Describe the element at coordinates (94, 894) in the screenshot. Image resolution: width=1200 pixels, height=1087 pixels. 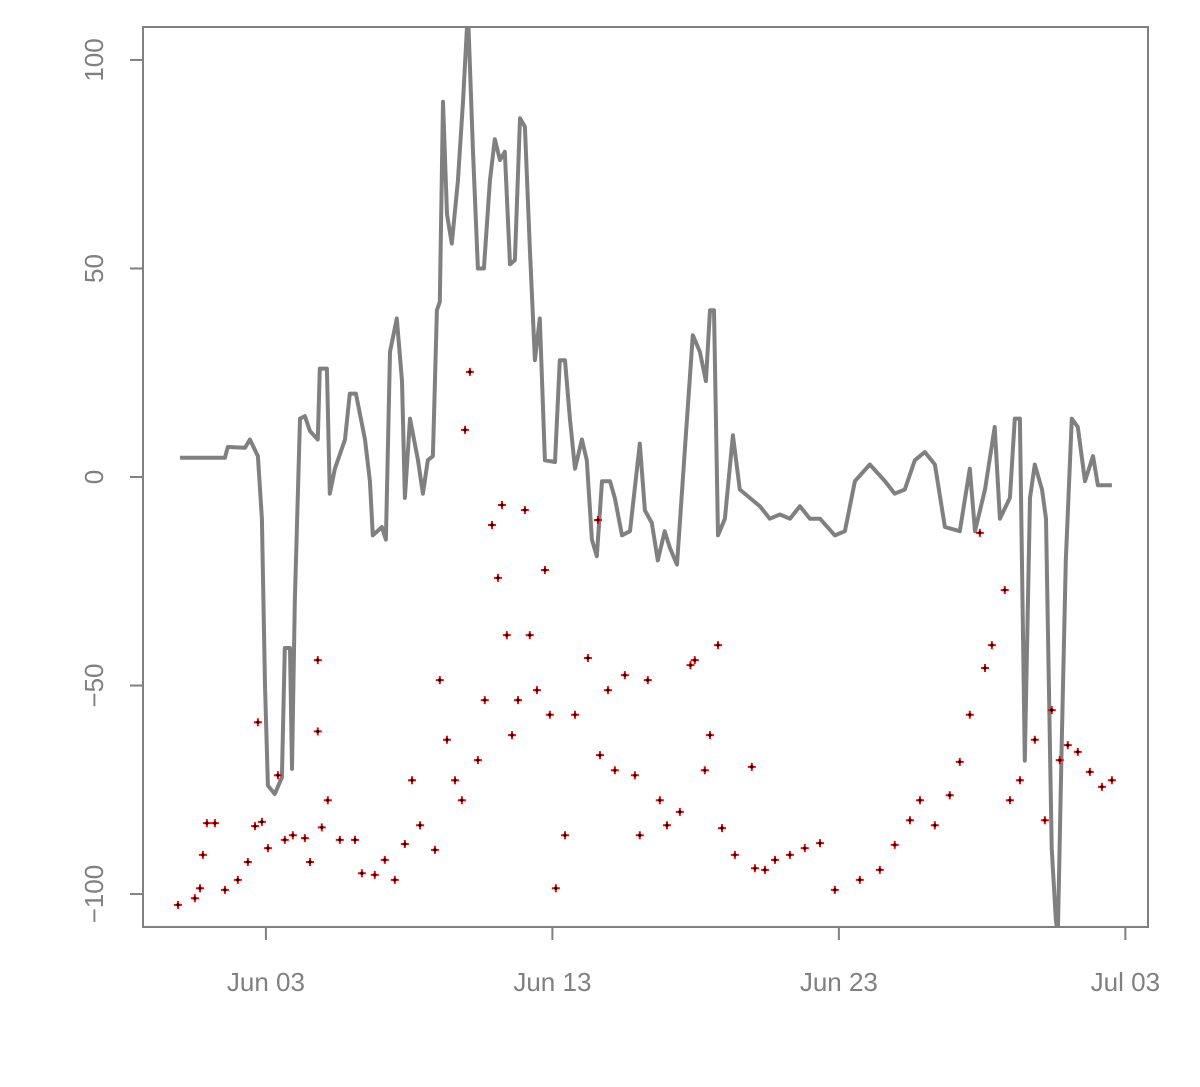
I see `y-tick-label: −100` at that location.